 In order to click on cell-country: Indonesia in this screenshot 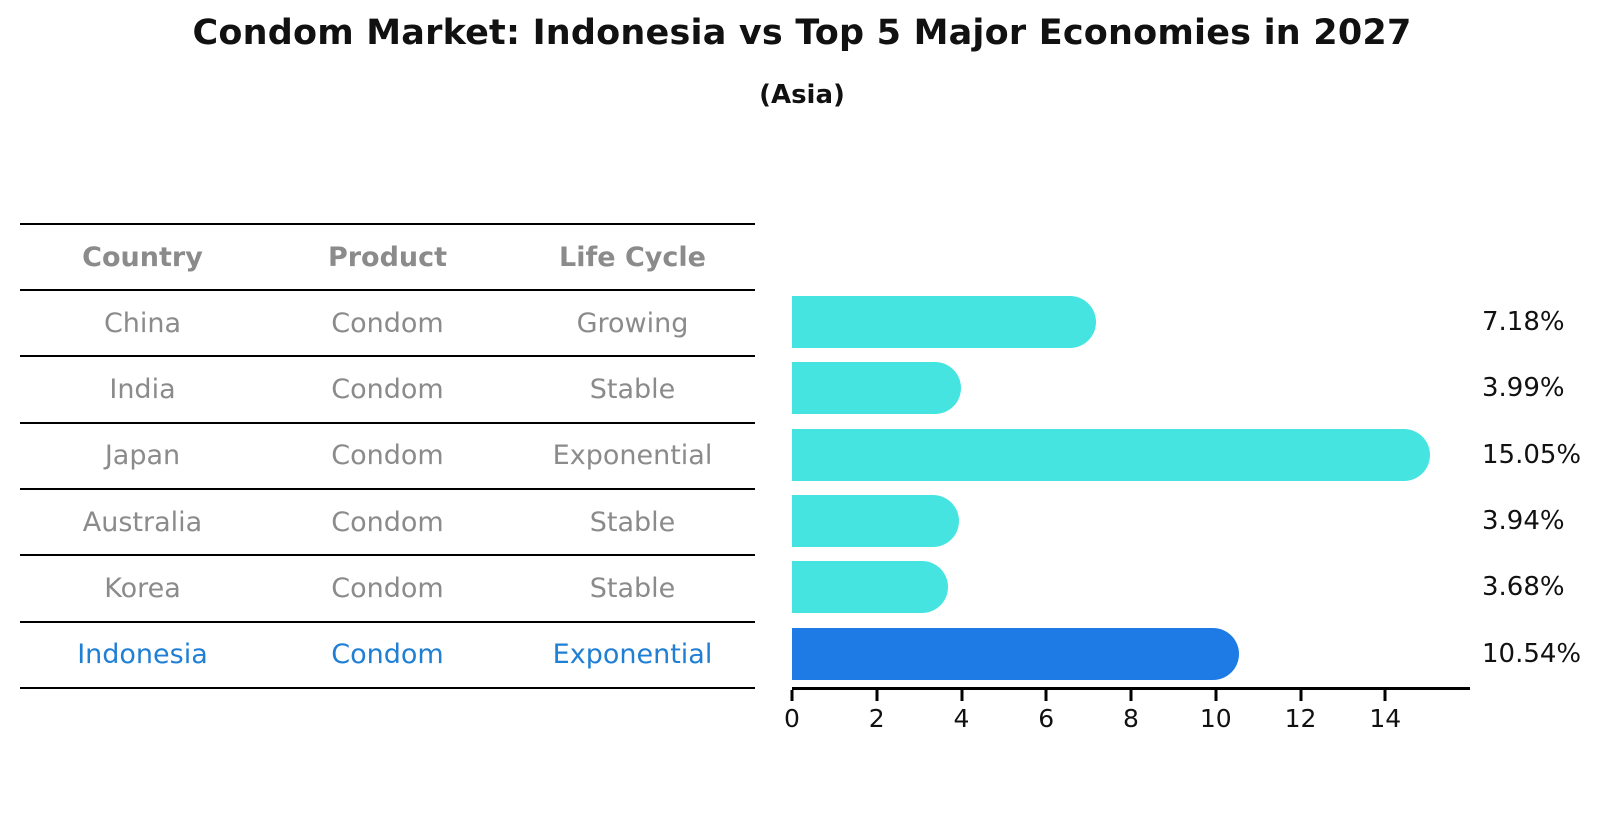, I will do `click(142, 655)`.